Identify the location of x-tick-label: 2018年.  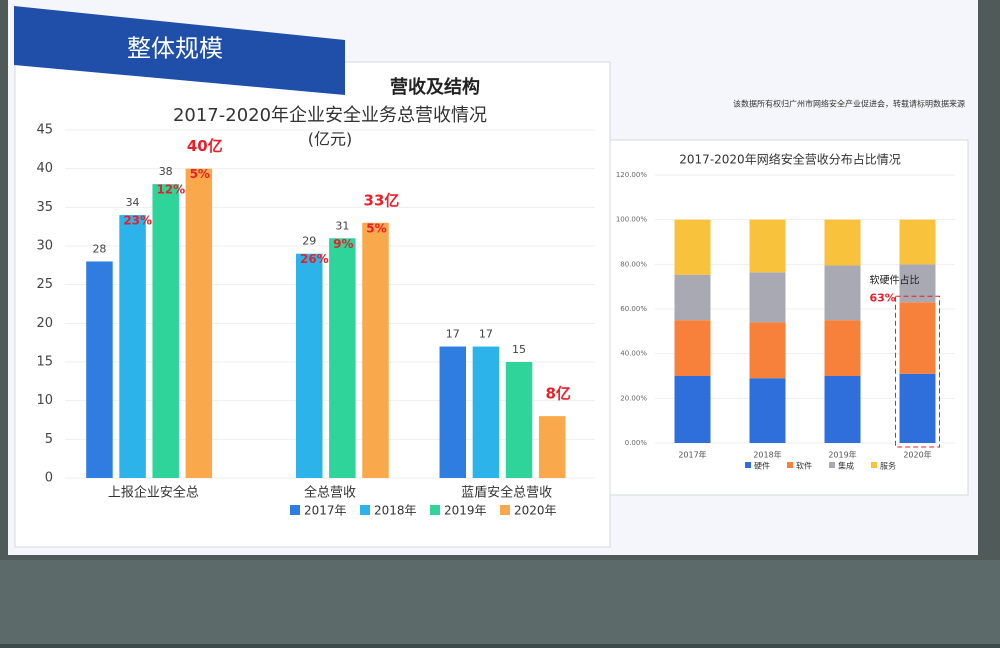
(767, 455).